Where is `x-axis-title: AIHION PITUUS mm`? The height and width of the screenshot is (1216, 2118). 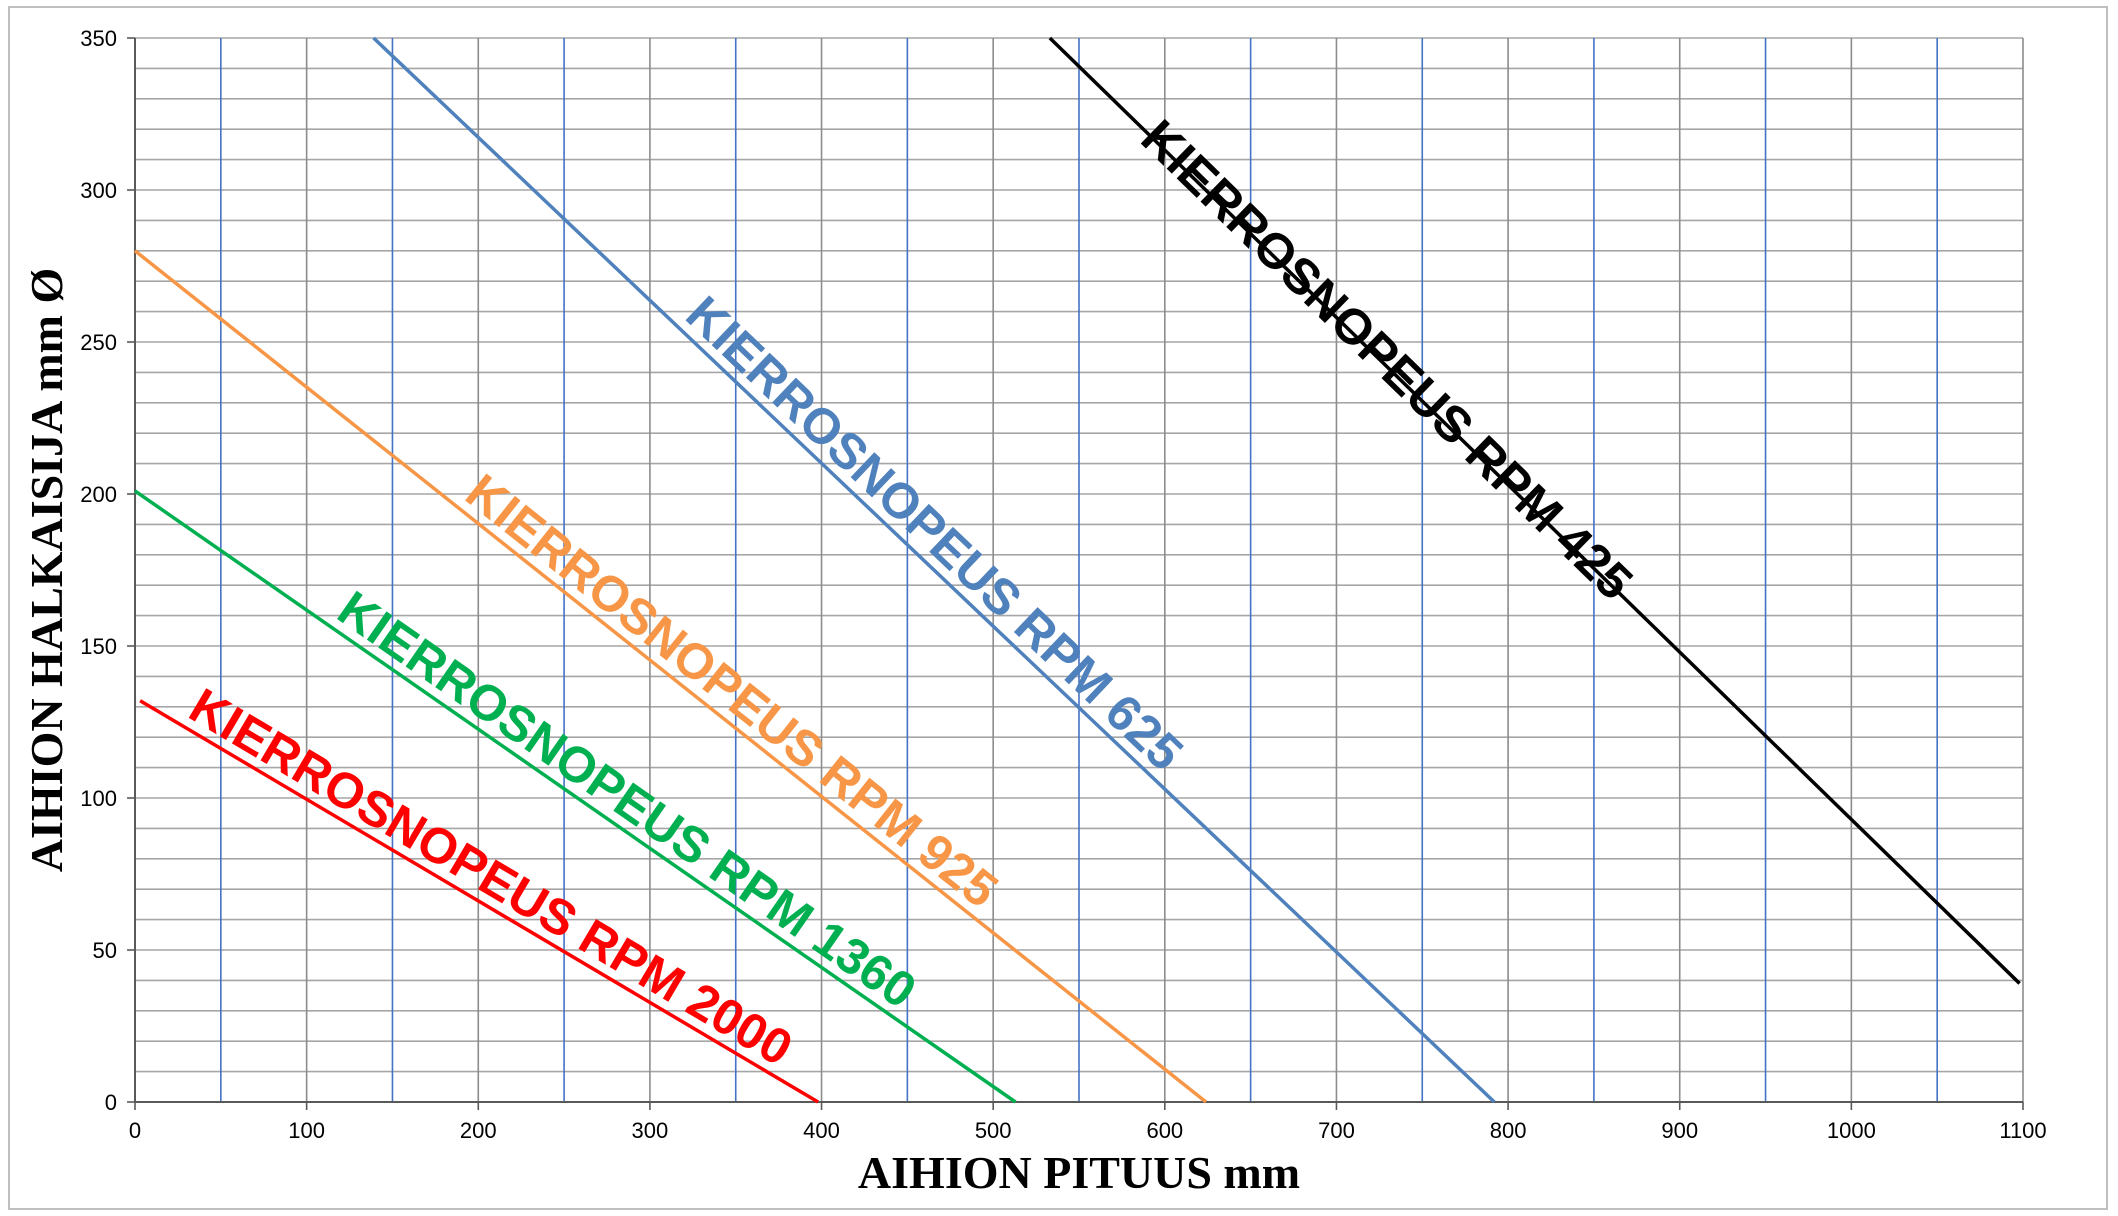
x-axis-title: AIHION PITUUS mm is located at coordinates (1079, 1172).